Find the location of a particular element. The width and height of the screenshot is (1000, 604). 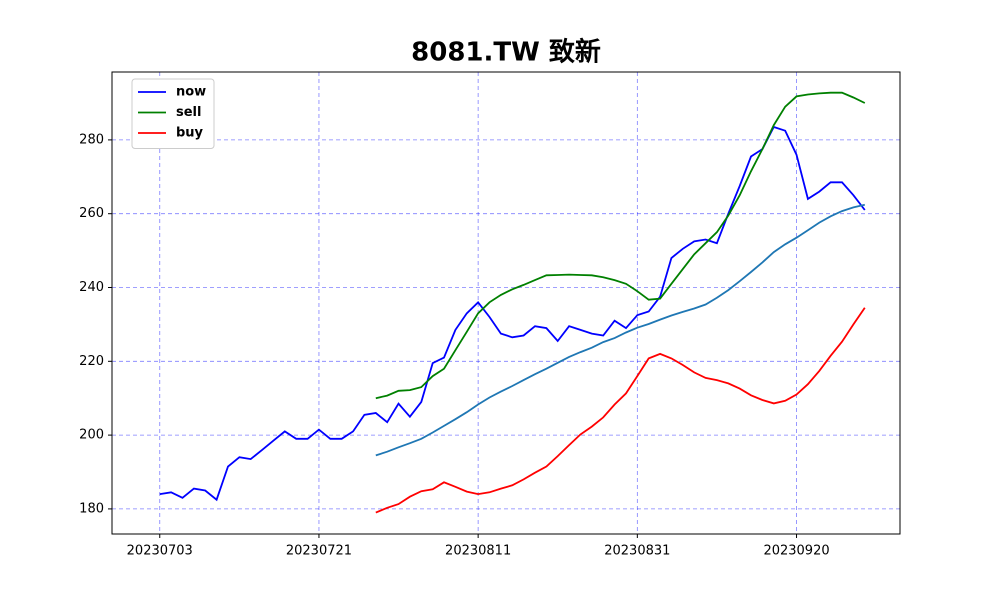

x-tick-label: 20230703 is located at coordinates (160, 551).